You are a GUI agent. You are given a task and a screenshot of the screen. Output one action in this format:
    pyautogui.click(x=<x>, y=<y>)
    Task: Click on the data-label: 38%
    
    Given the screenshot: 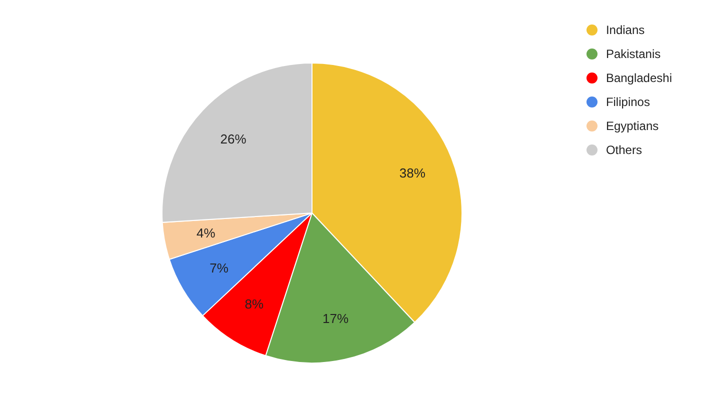 What is the action you would take?
    pyautogui.click(x=412, y=173)
    